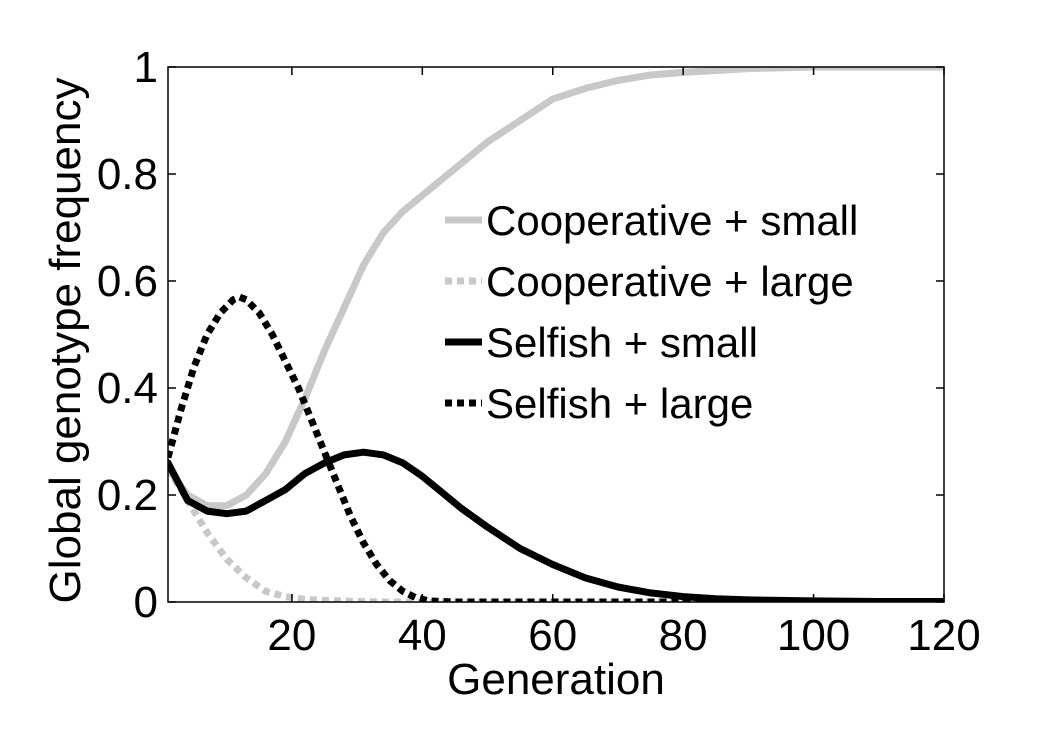  What do you see at coordinates (127, 388) in the screenshot?
I see `y-tick-label: 0.4` at bounding box center [127, 388].